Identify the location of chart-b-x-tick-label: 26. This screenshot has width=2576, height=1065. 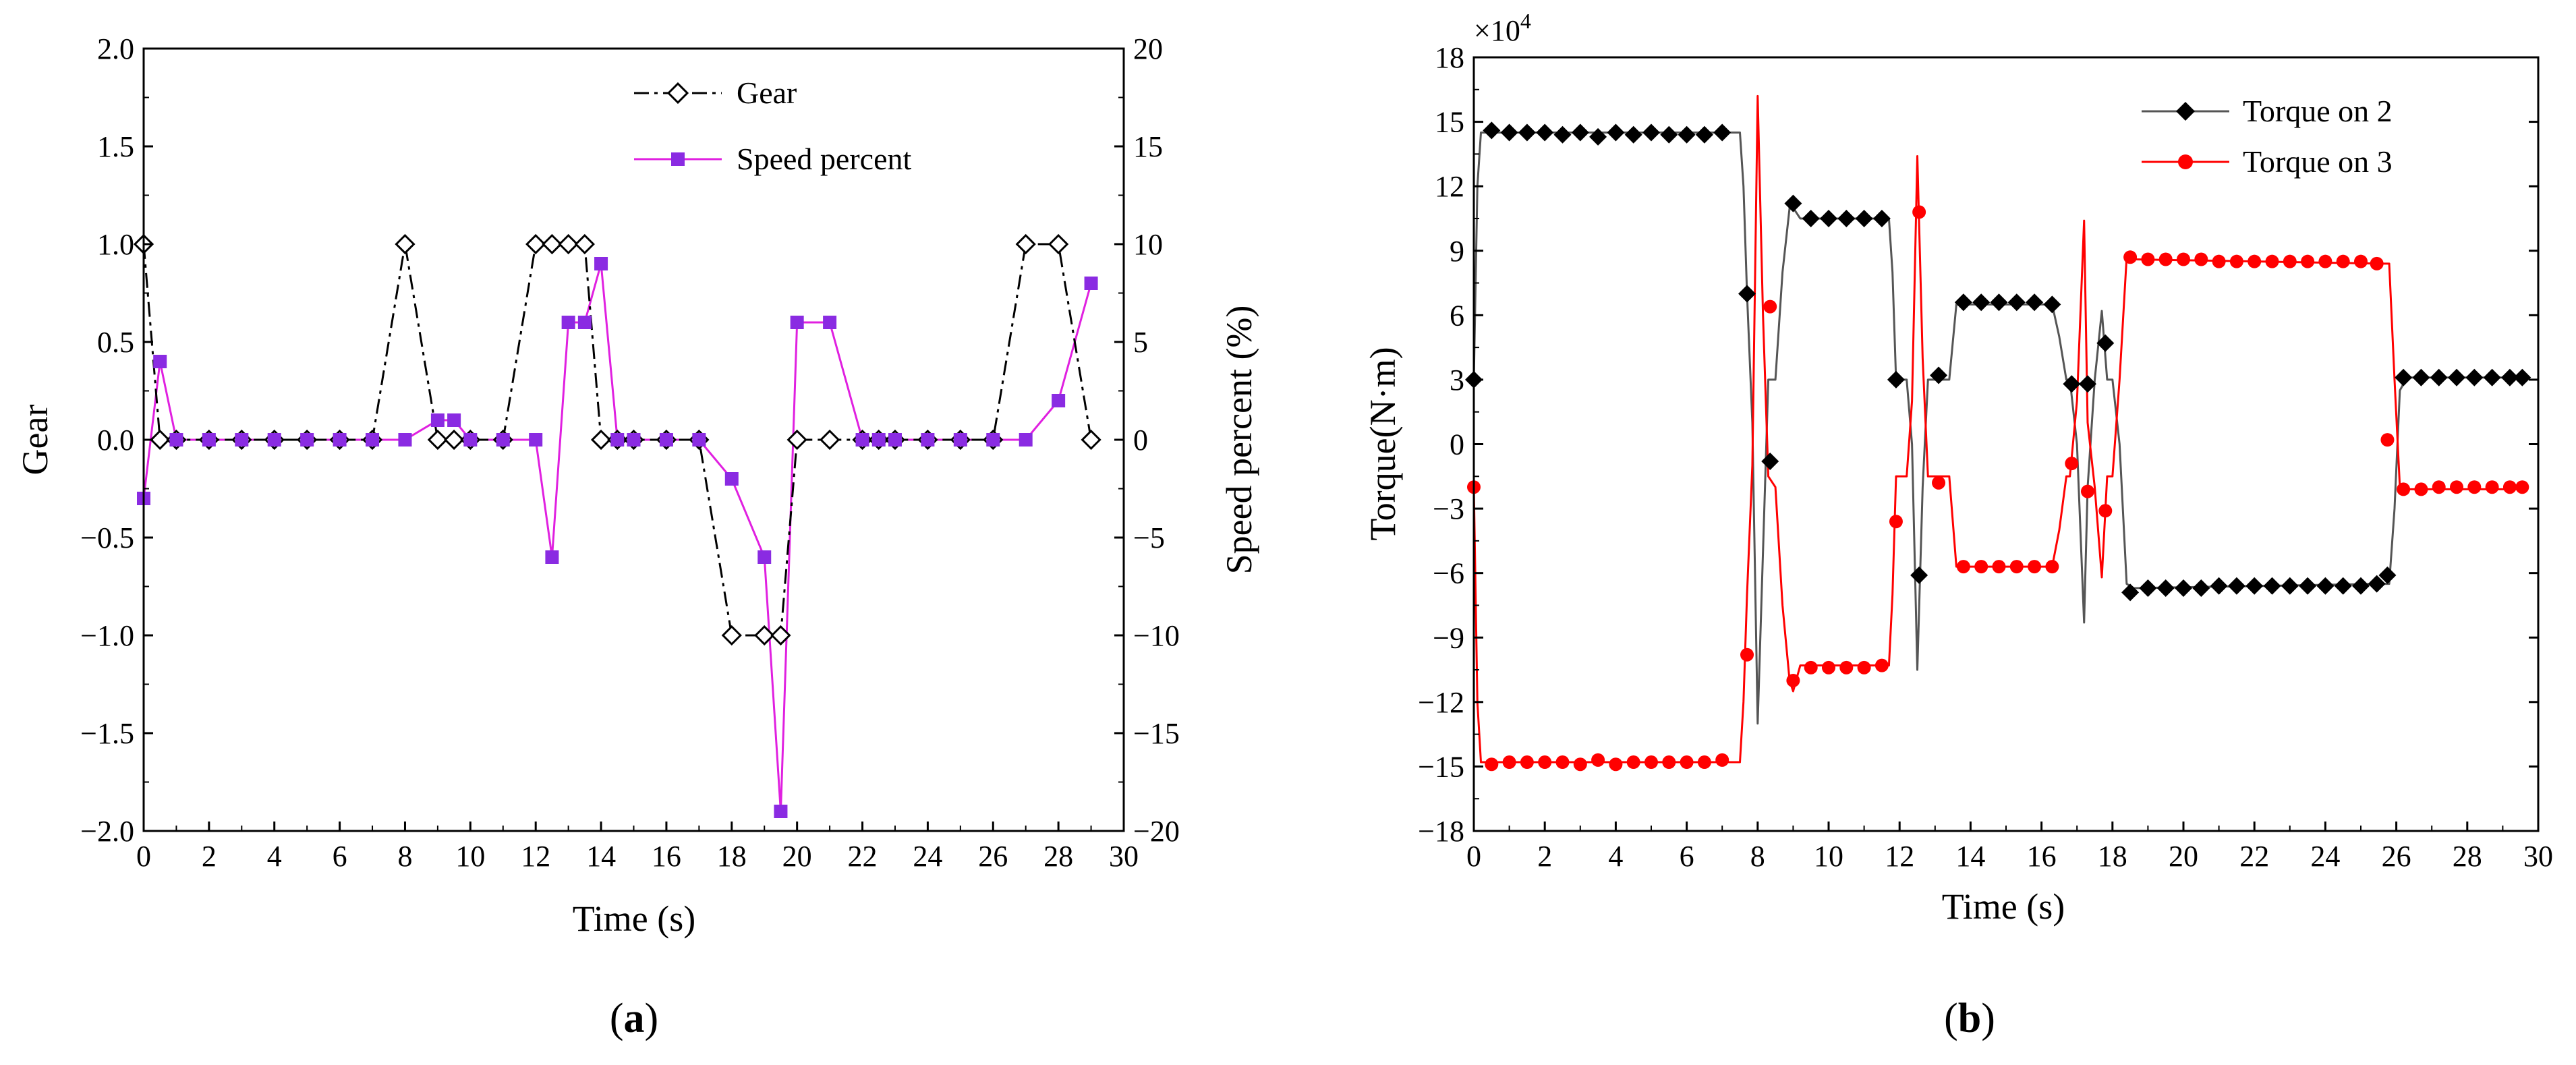
(2396, 856).